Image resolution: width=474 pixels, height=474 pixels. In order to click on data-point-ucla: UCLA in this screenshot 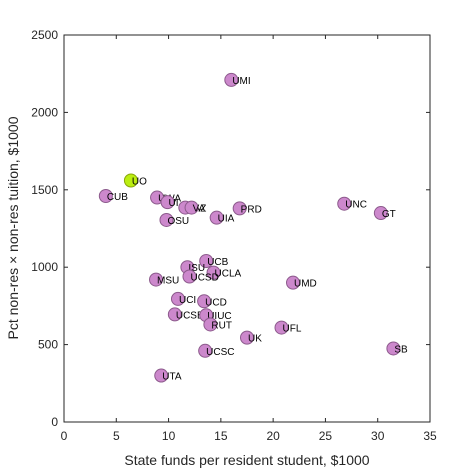, I will do `click(224, 272)`.